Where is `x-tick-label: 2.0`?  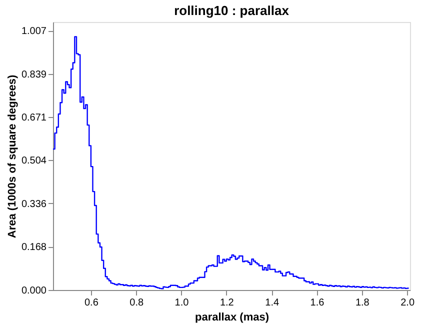 x-tick-label: 2.0 is located at coordinates (407, 303).